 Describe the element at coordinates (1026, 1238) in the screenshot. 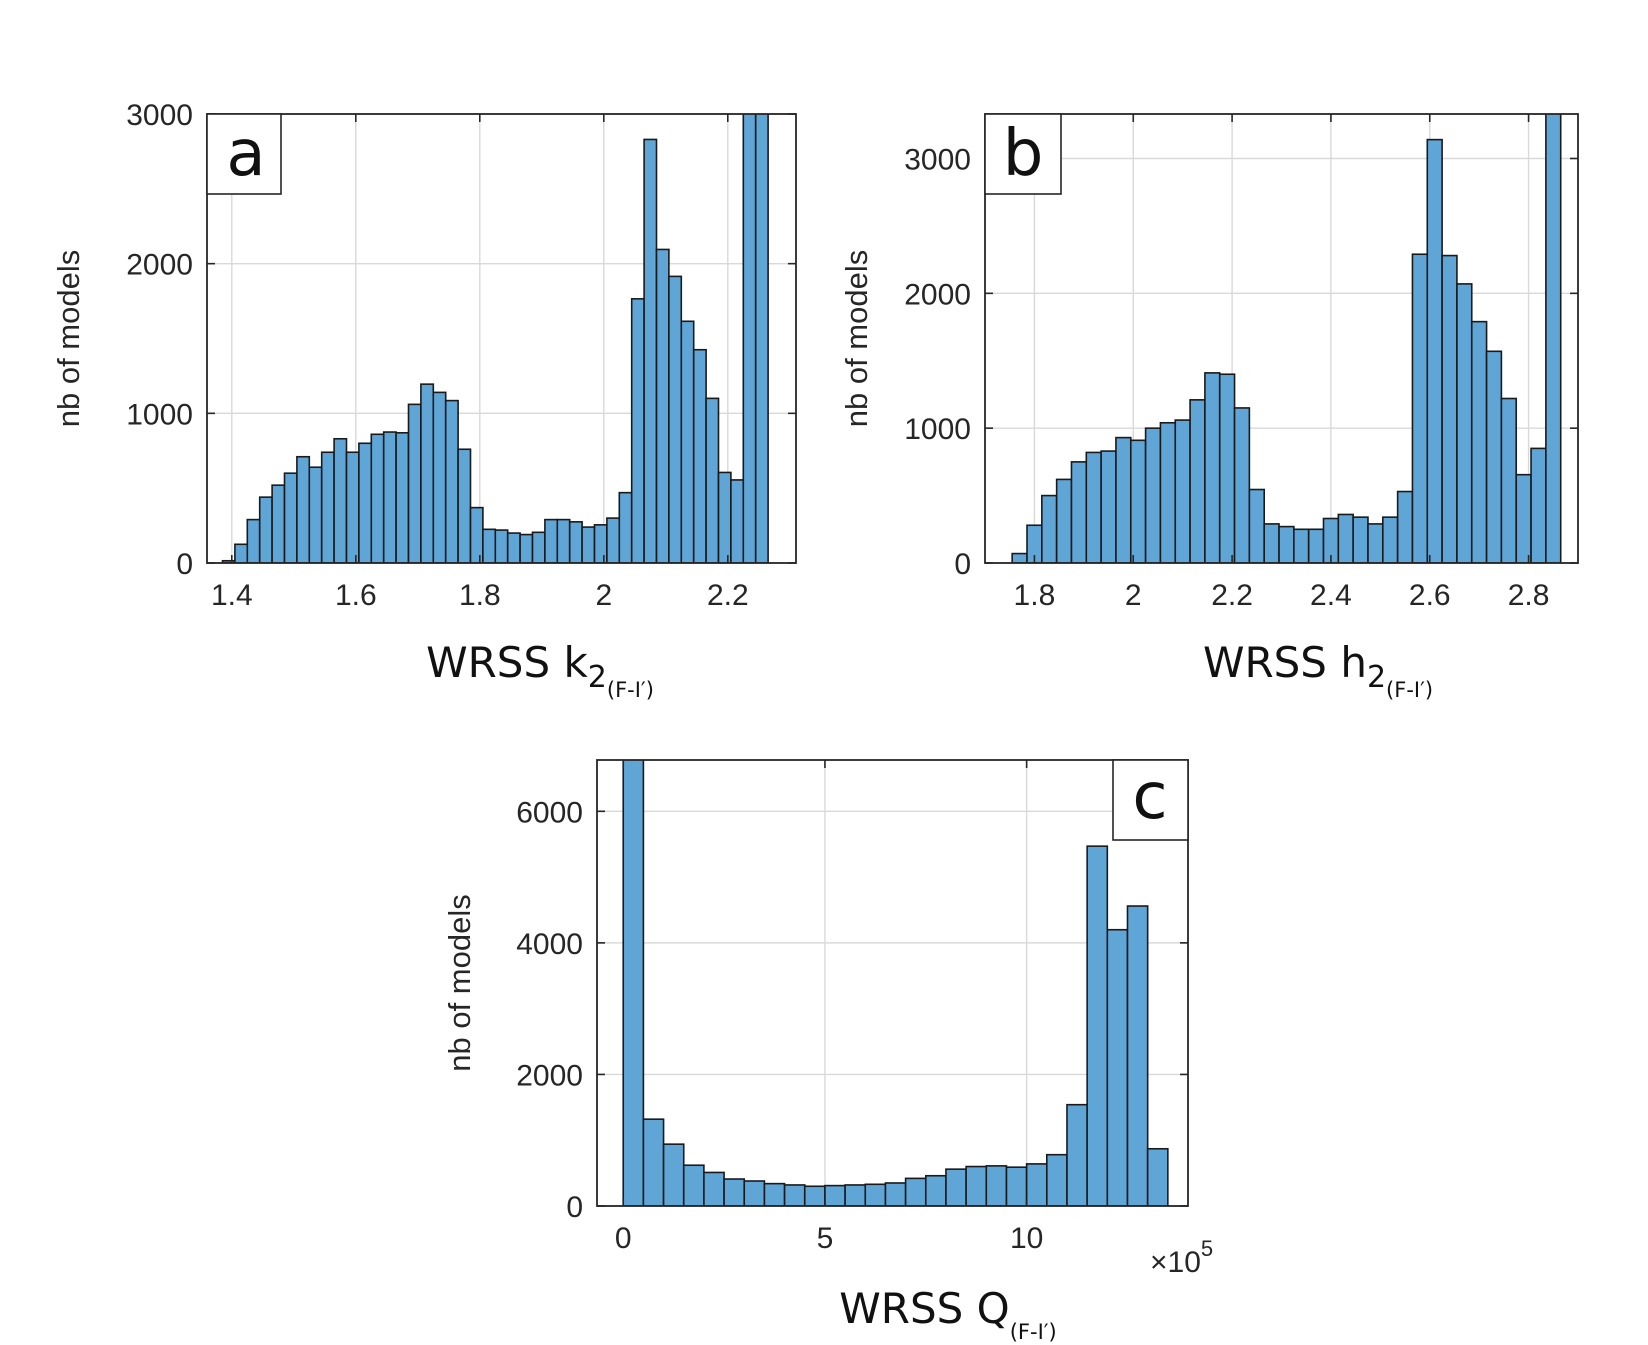

I see `x-tick-label: 10` at that location.